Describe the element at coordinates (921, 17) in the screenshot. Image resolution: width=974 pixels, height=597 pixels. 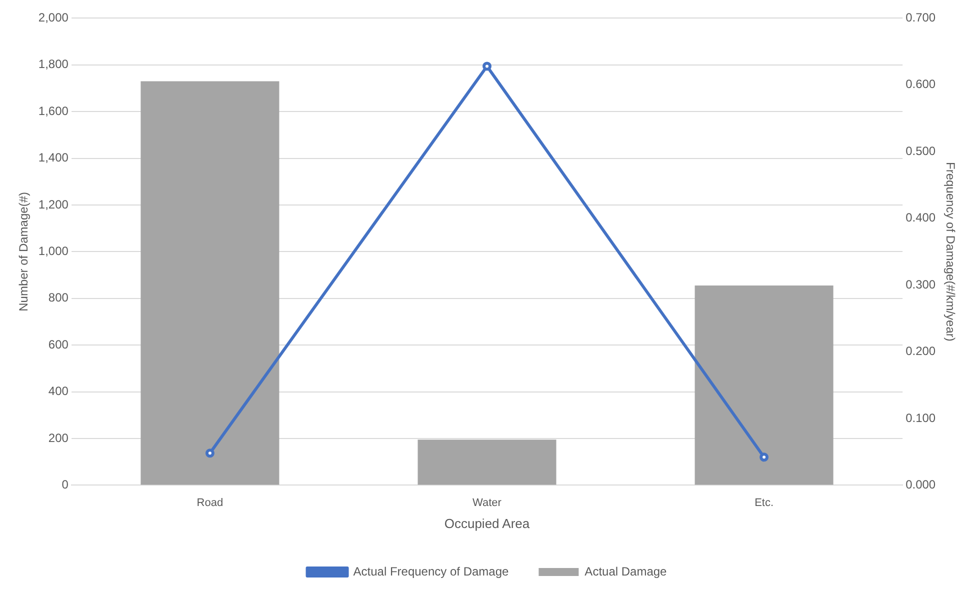
I see `y2-tick-label: 0.700` at that location.